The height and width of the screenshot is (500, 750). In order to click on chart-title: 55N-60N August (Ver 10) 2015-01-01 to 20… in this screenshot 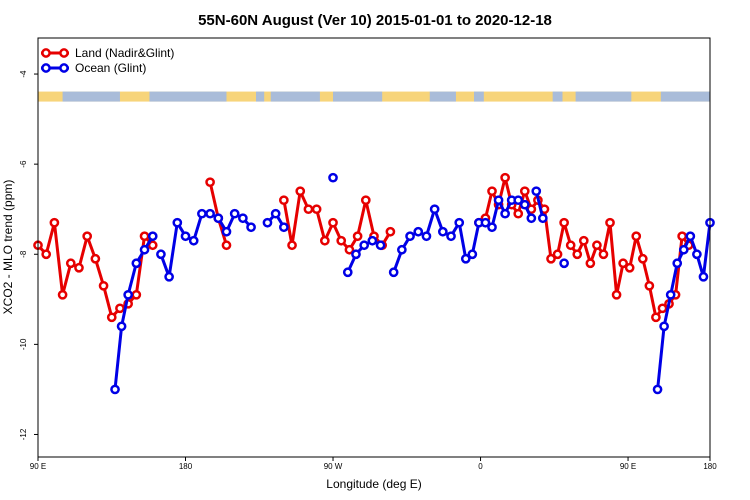, I will do `click(375, 20)`.